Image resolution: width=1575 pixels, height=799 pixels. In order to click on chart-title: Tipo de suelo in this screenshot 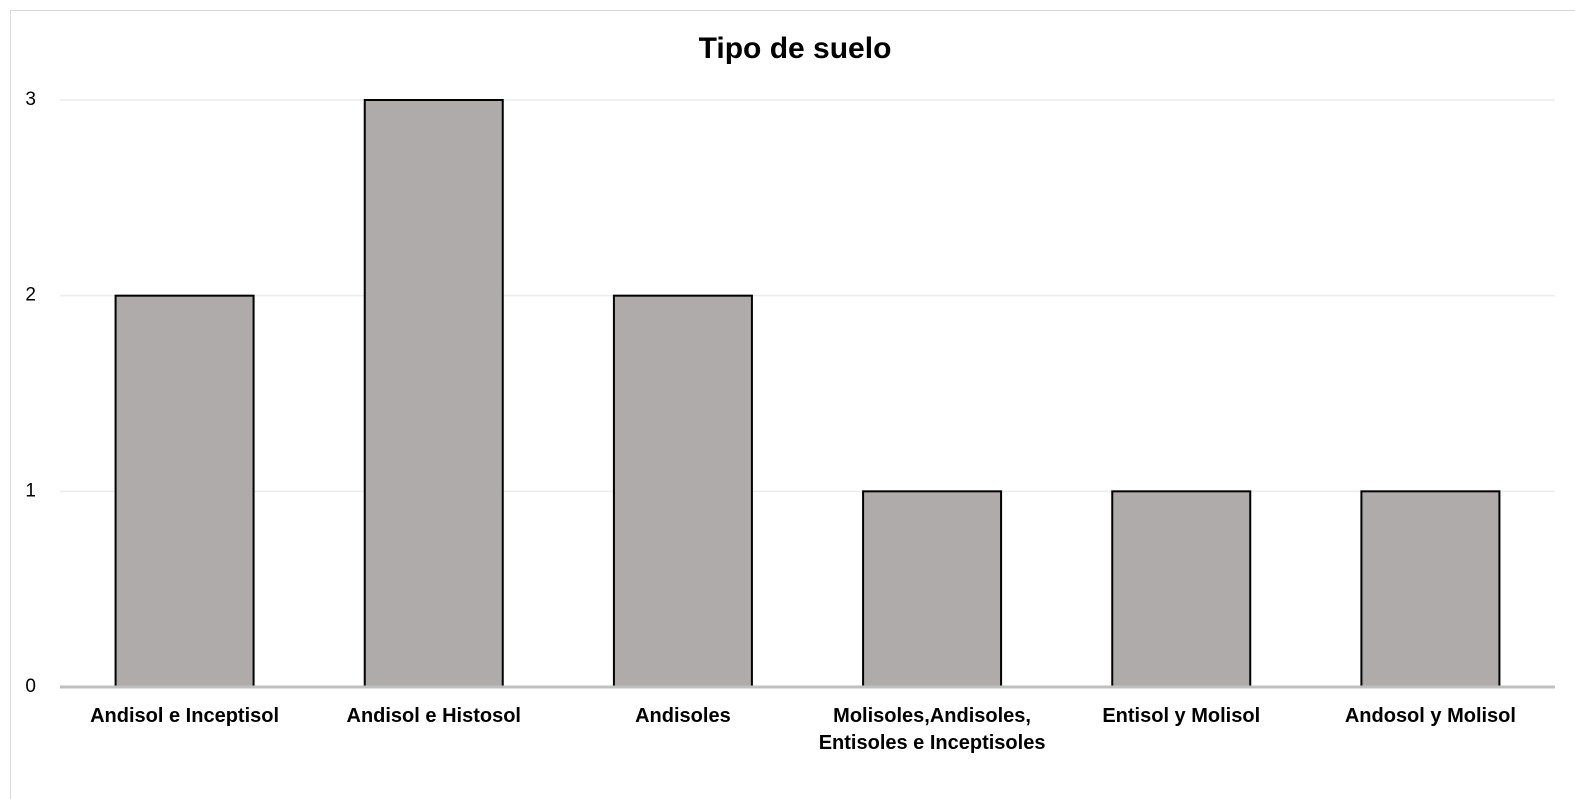, I will do `click(795, 48)`.